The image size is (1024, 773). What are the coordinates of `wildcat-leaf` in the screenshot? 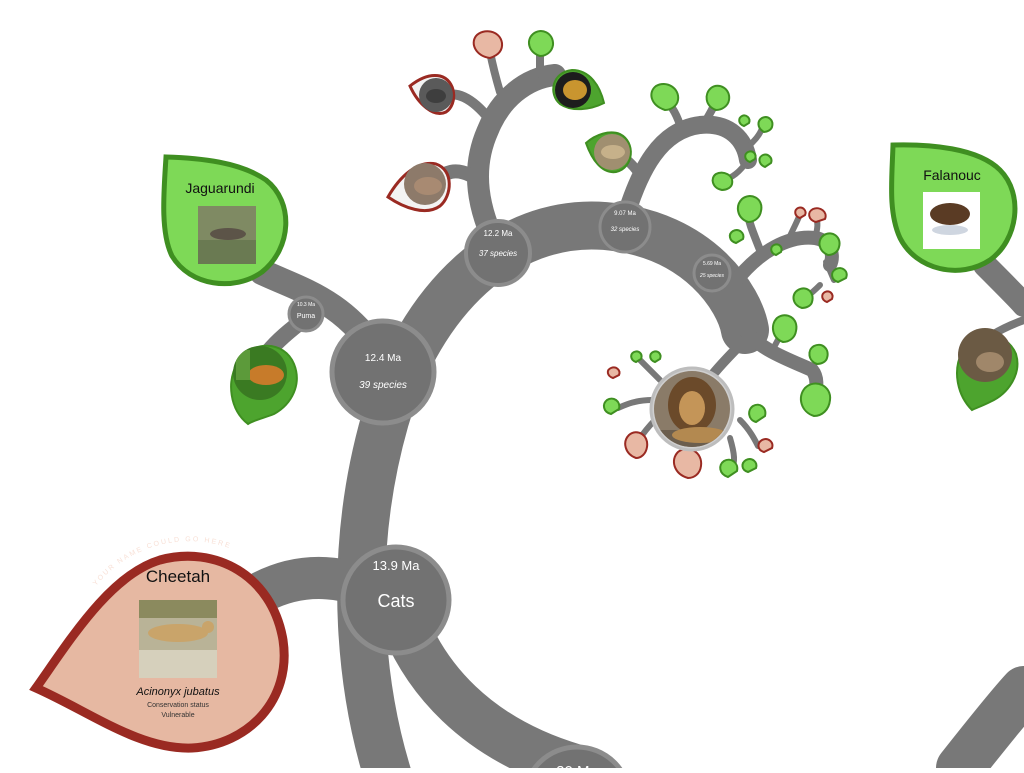 It's located at (418, 186).